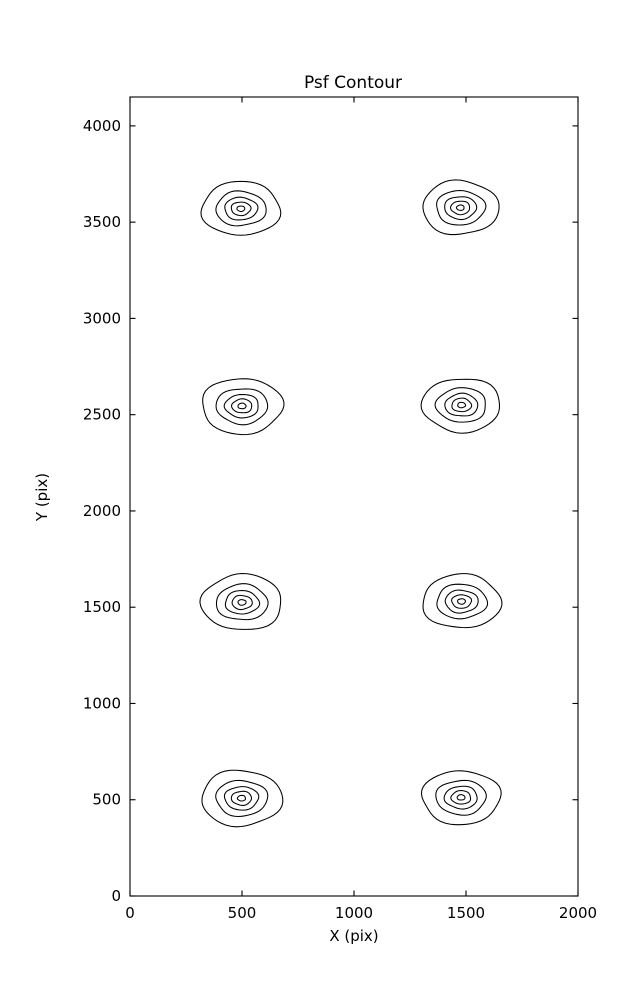 Image resolution: width=637 pixels, height=1000 pixels. I want to click on x-axis-tick-labels: 0 500 1000 1500 2000, so click(361, 913).